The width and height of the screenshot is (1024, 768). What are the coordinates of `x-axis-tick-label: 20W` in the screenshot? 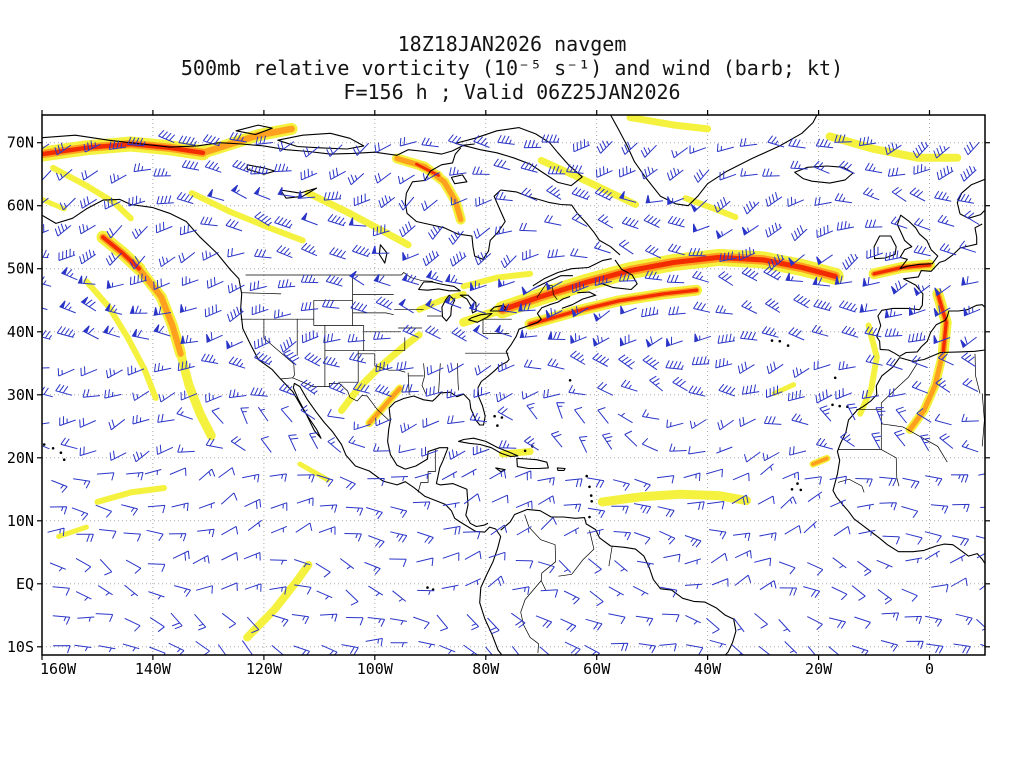 It's located at (819, 669).